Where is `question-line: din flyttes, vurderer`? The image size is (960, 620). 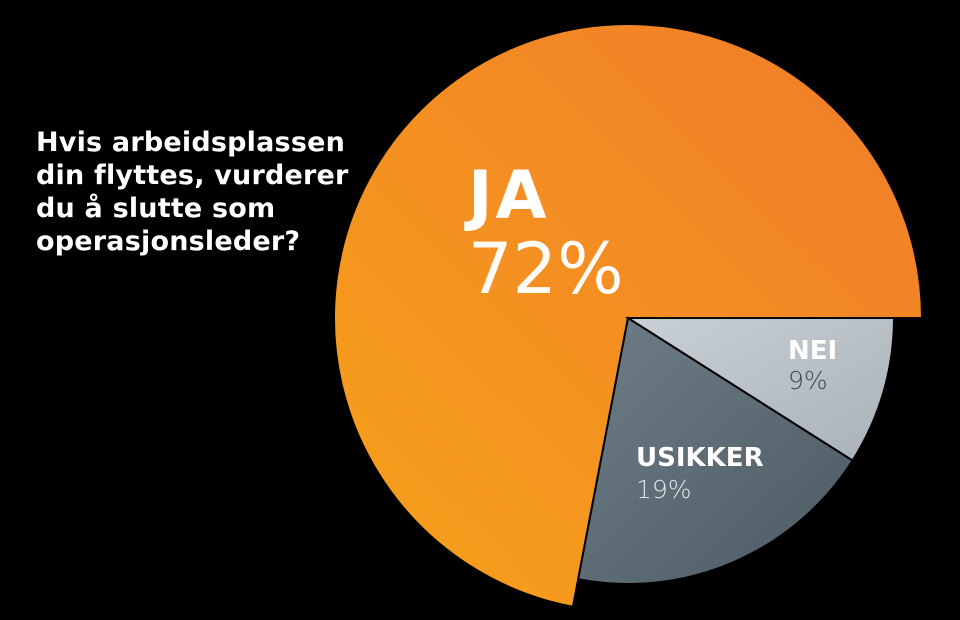 question-line: din flyttes, vurderer is located at coordinates (192, 175).